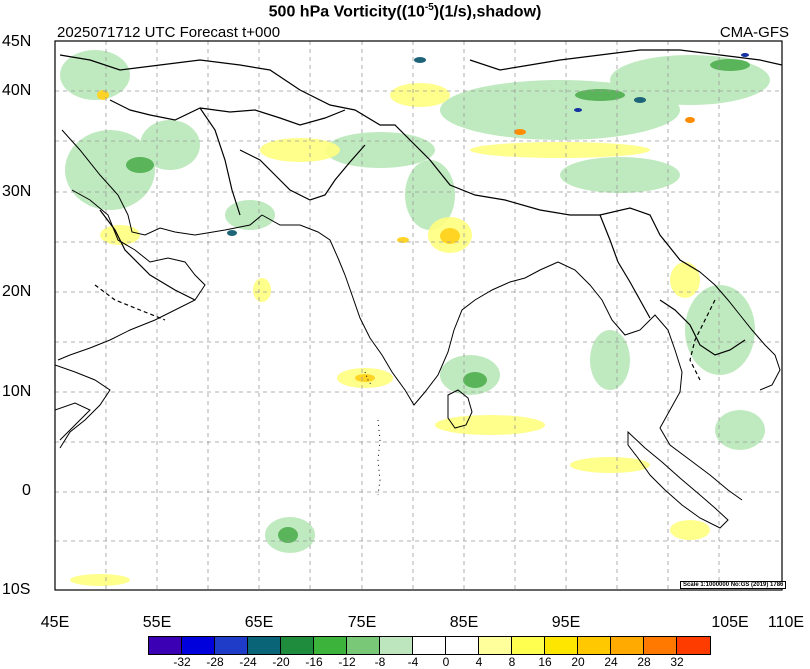  I want to click on colorbar-label: -8, so click(380, 662).